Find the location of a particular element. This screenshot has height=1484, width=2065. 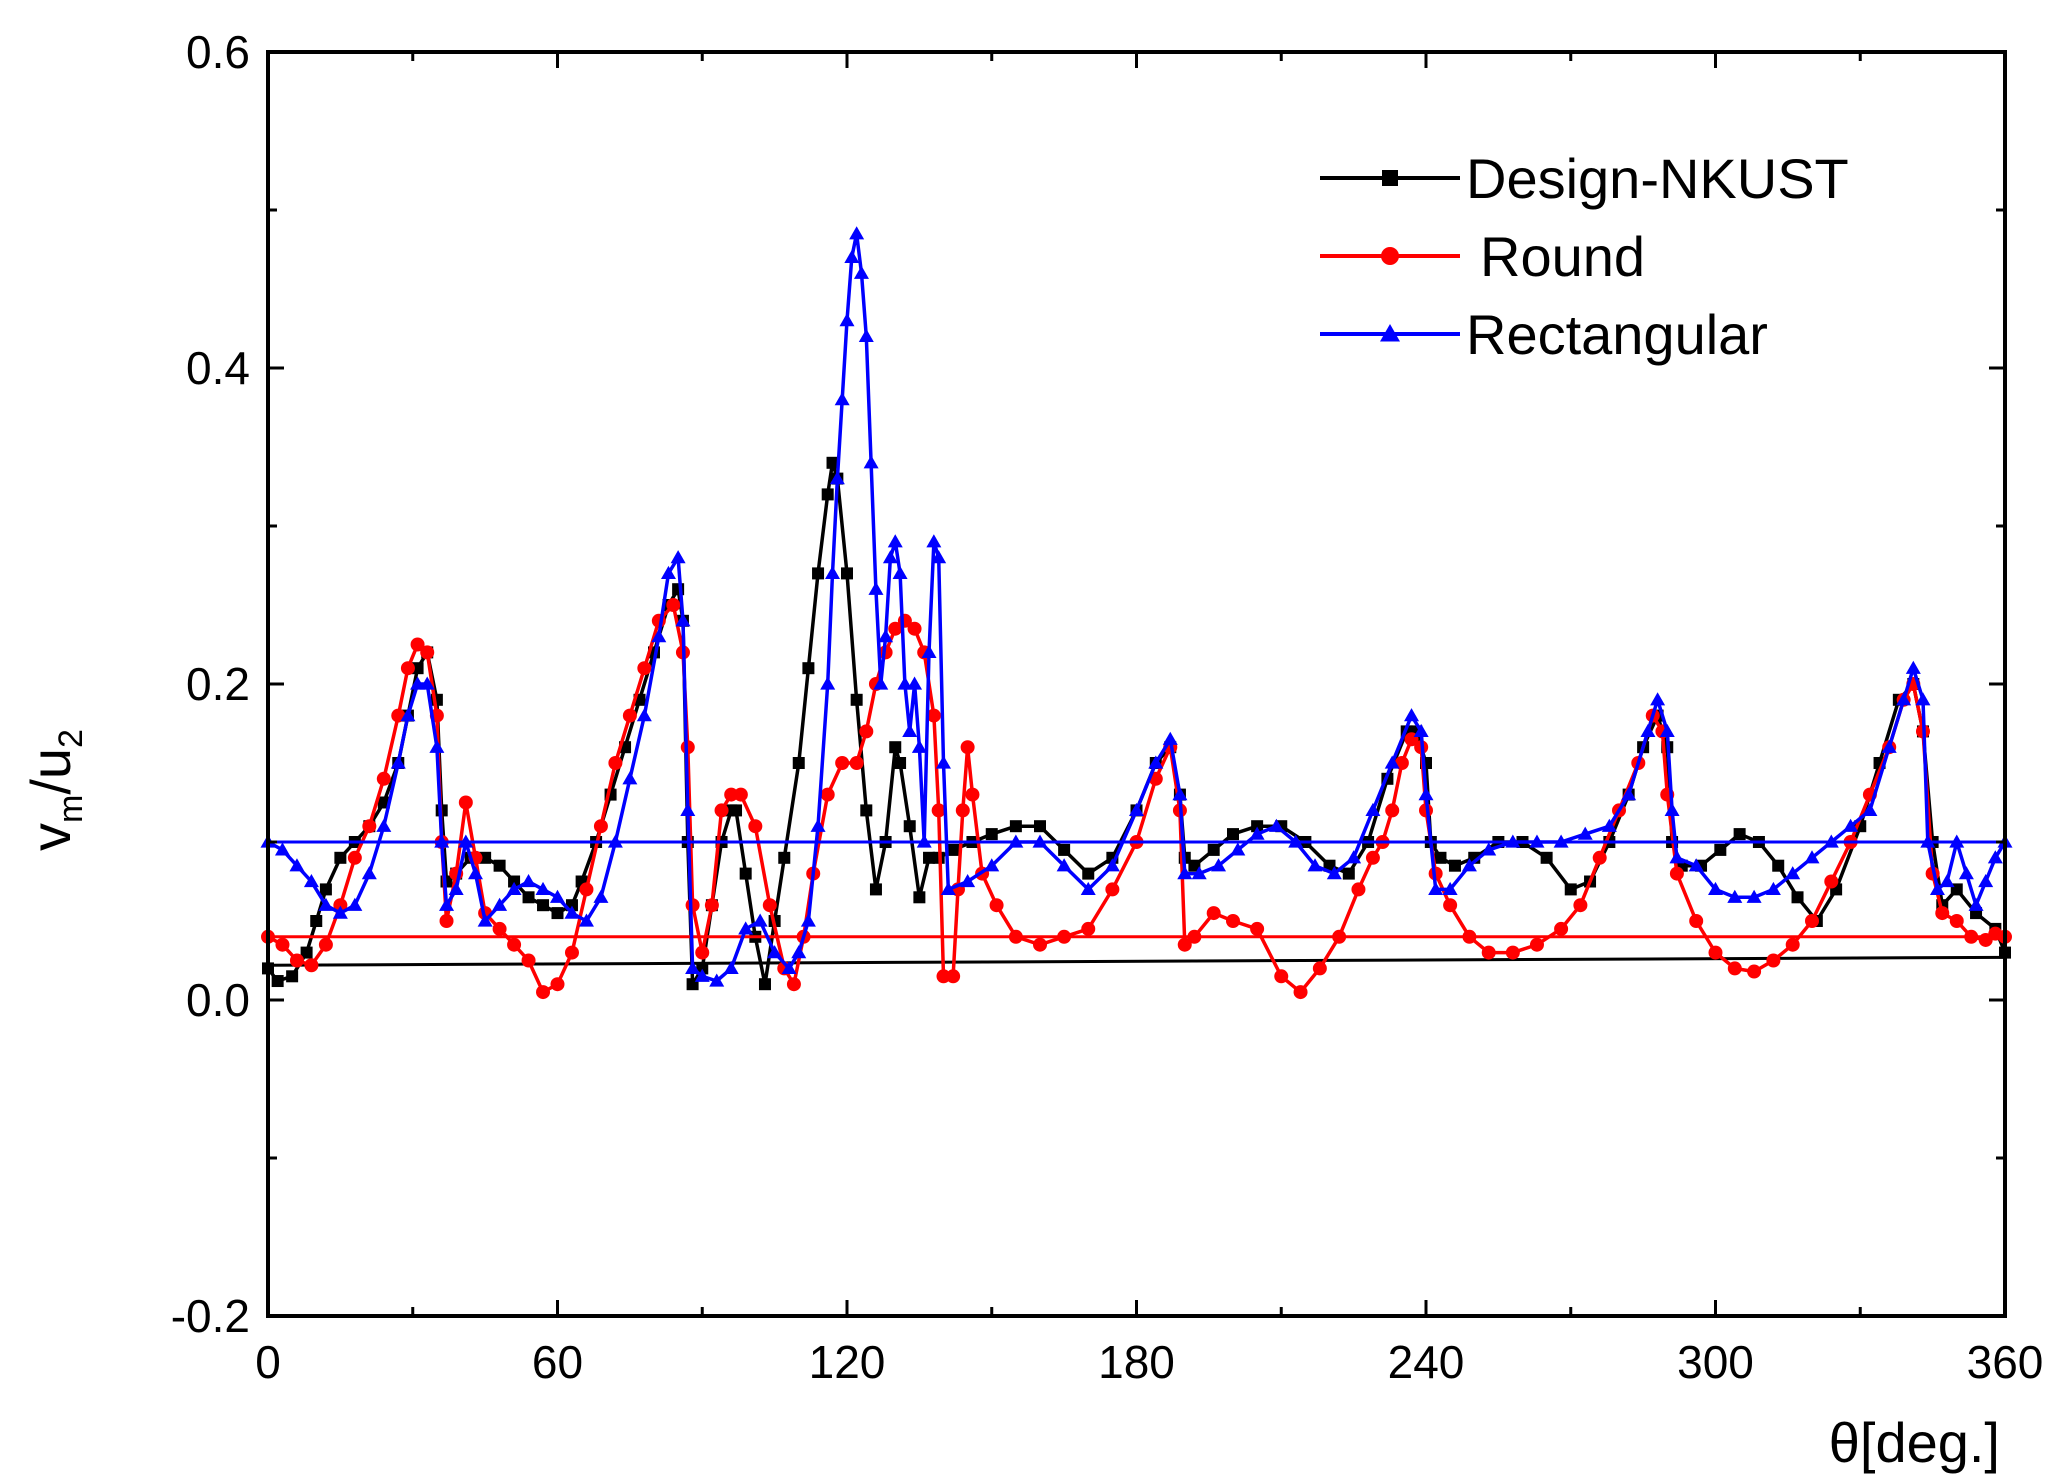

legend: Design-NKUST Round Rectangular is located at coordinates (1584, 256).